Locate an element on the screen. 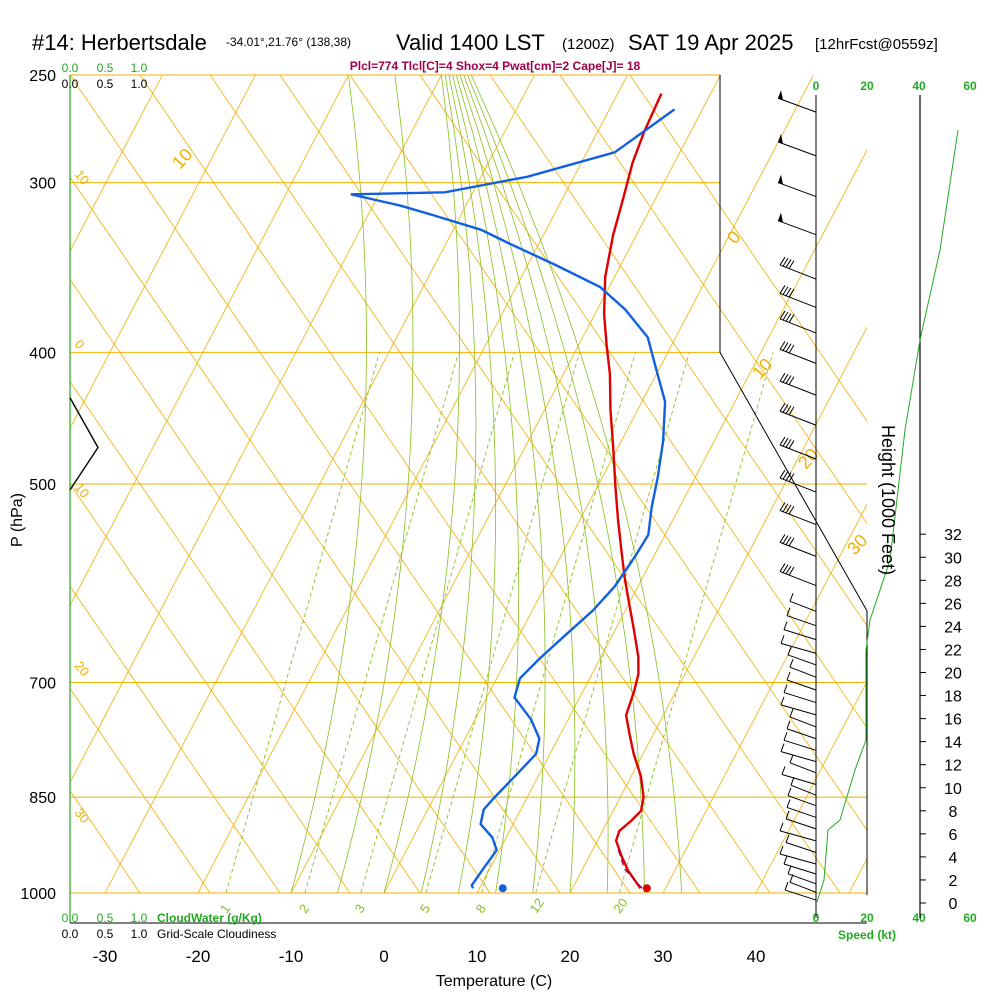 This screenshot has height=1000, width=1000. temperature-tick-label: 0 is located at coordinates (383, 956).